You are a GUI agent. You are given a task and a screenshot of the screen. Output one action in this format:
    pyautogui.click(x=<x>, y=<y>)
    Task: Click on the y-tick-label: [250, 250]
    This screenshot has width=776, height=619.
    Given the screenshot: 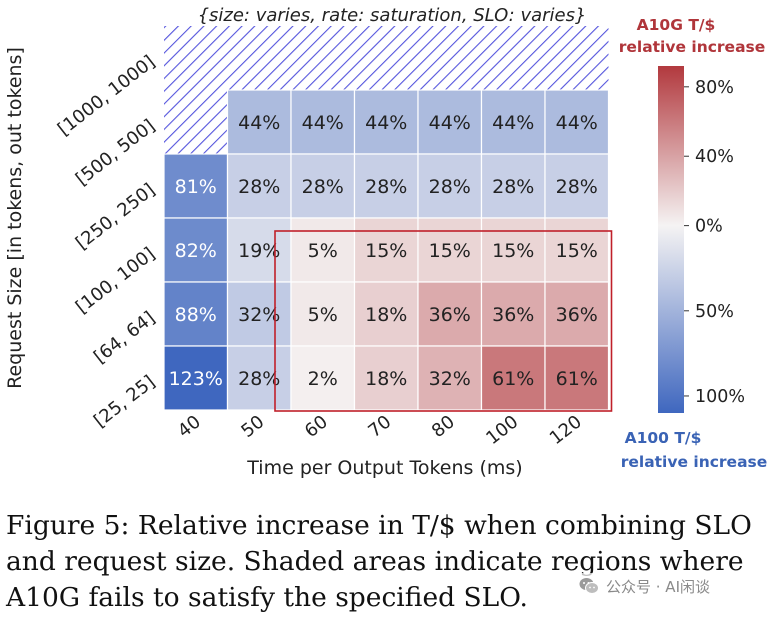 What is the action you would take?
    pyautogui.click(x=115, y=216)
    